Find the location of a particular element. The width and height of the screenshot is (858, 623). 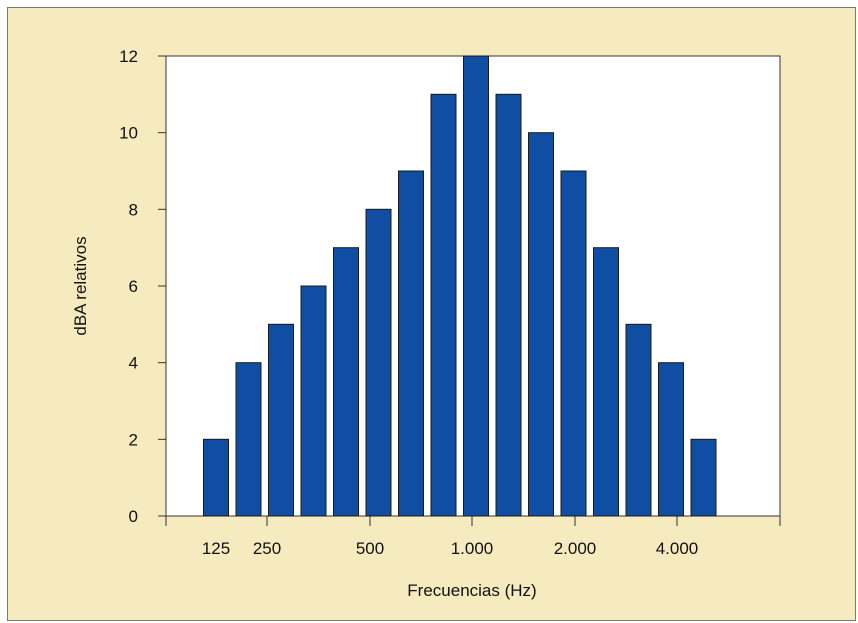

y-axis-title: dBA relativos is located at coordinates (80, 285).